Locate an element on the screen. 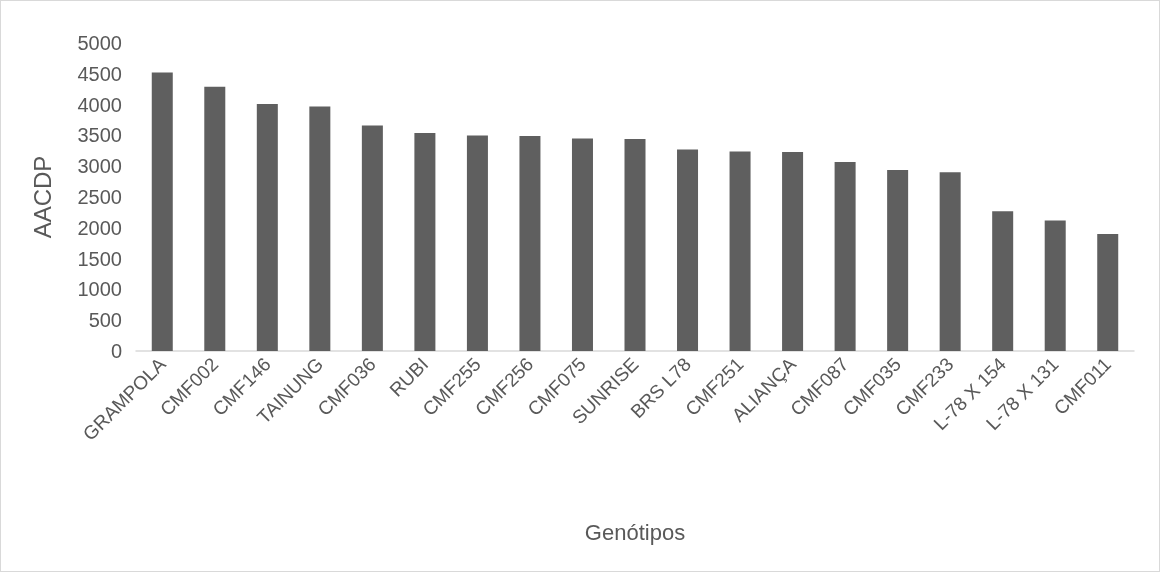  y-axis-title: AACDP is located at coordinates (42, 197).